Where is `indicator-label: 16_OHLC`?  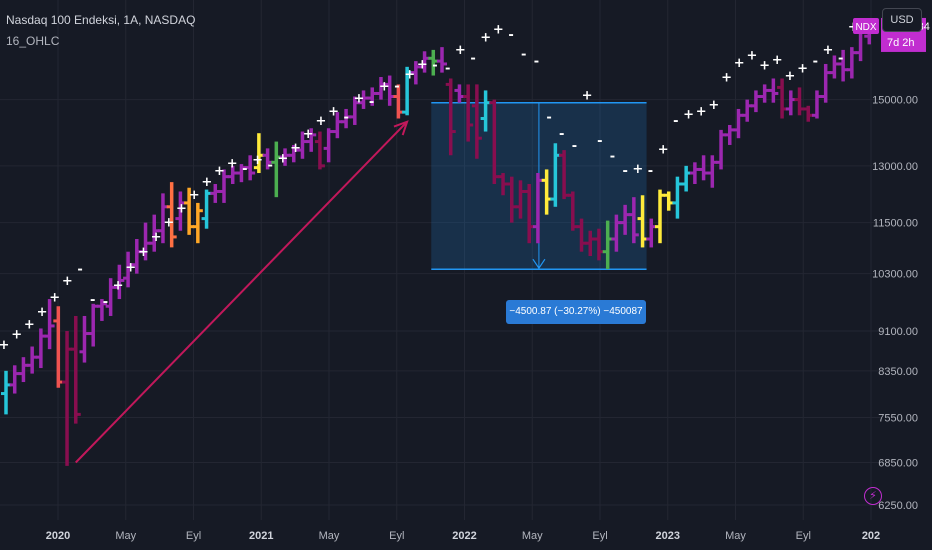 indicator-label: 16_OHLC is located at coordinates (33, 41).